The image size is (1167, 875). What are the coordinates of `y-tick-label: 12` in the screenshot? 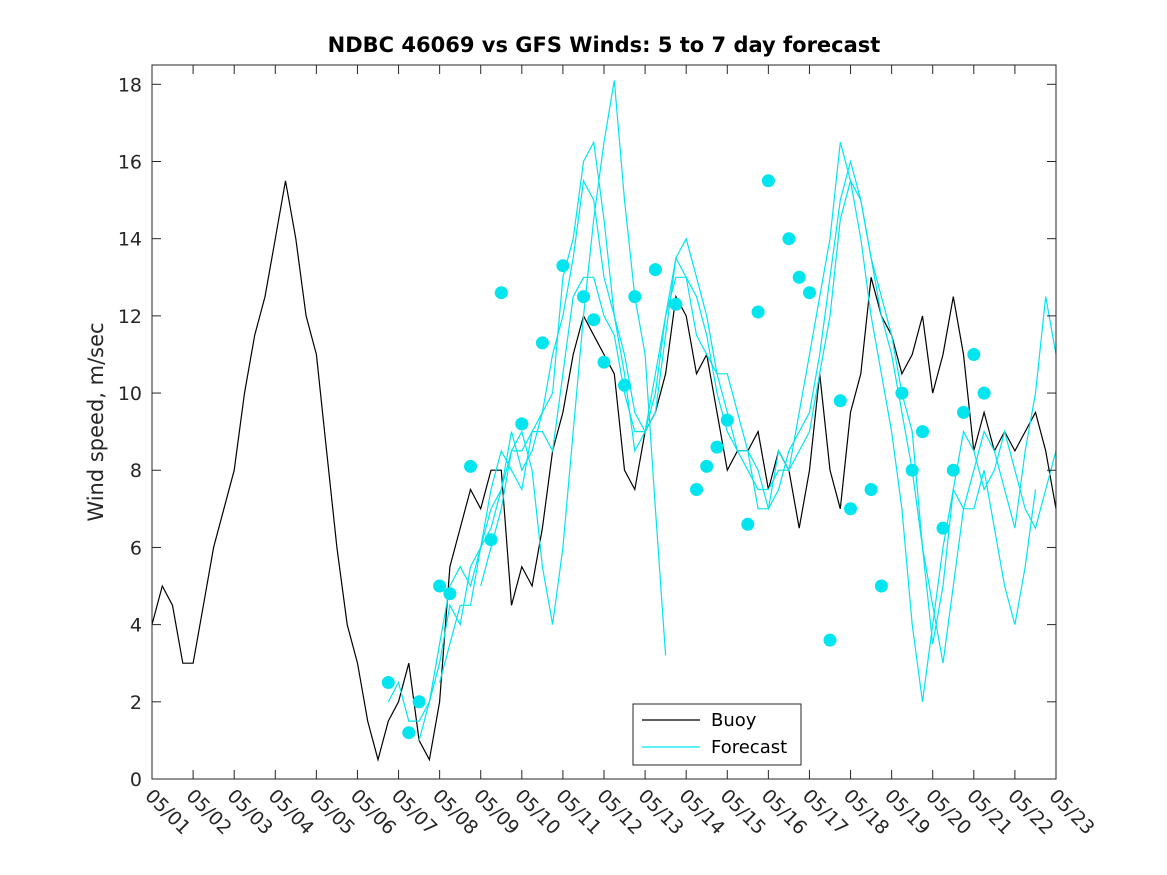 It's located at (130, 317).